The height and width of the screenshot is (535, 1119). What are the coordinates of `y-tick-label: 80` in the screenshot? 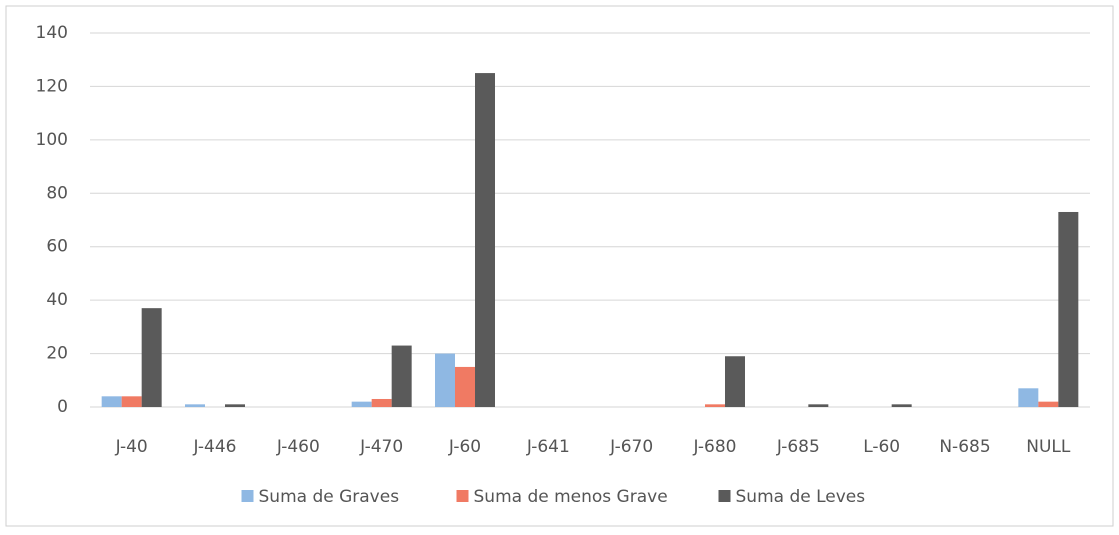 It's located at (57, 193).